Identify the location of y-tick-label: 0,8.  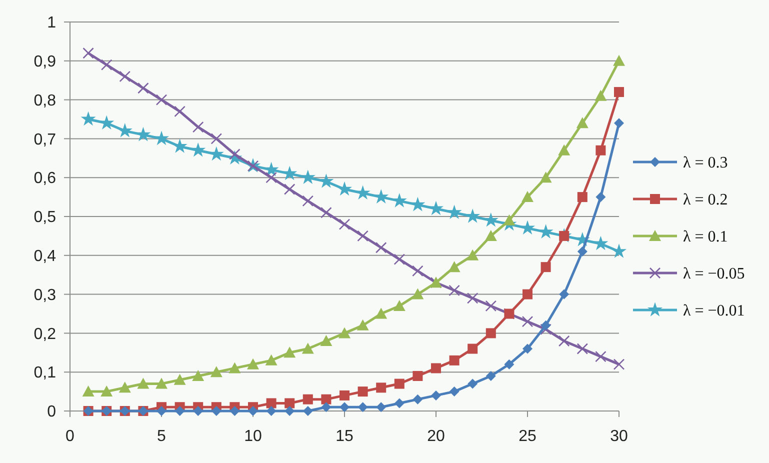
(45, 101).